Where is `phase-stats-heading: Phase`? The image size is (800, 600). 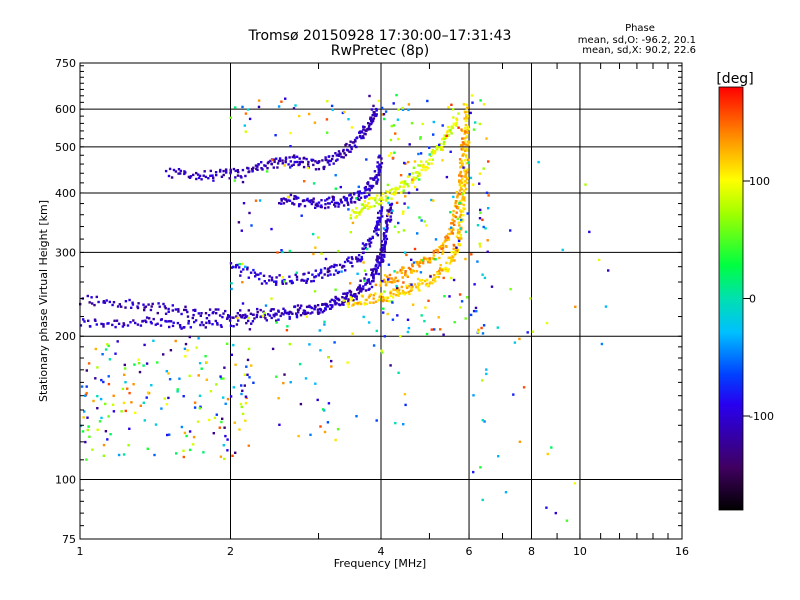
phase-stats-heading: Phase is located at coordinates (640, 28).